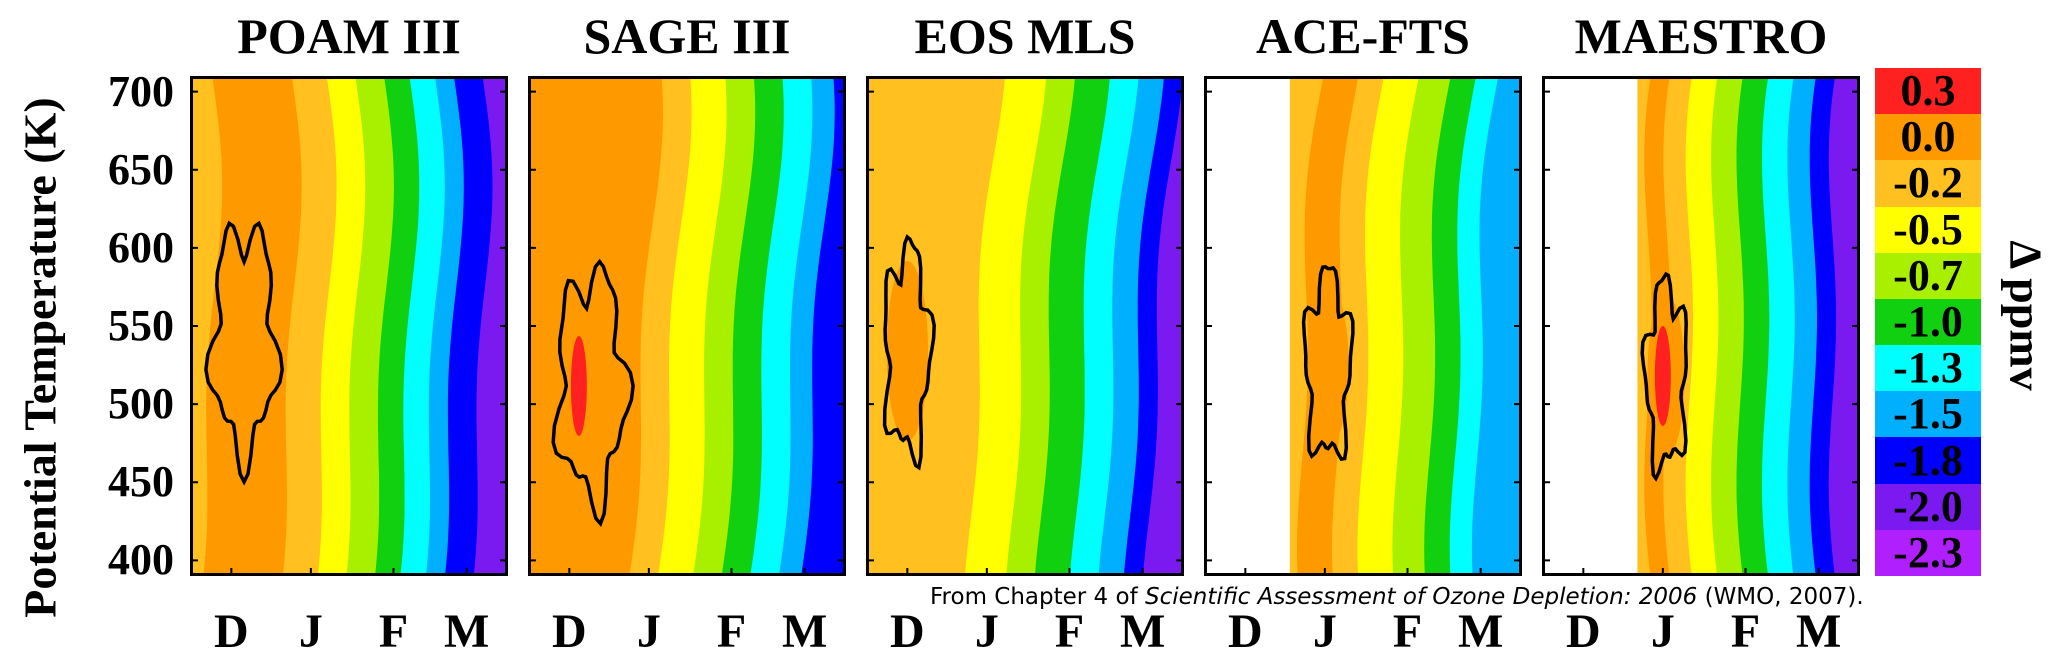 This screenshot has height=672, width=2058. Describe the element at coordinates (2026, 315) in the screenshot. I see `colorbar-title: Δ ppmv` at that location.